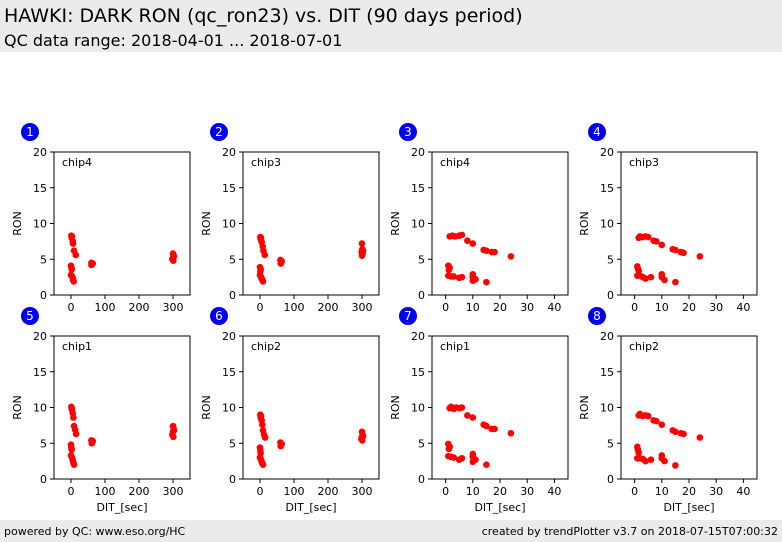 This screenshot has width=782, height=542. What do you see at coordinates (219, 316) in the screenshot?
I see `panel-badge-number: 6` at bounding box center [219, 316].